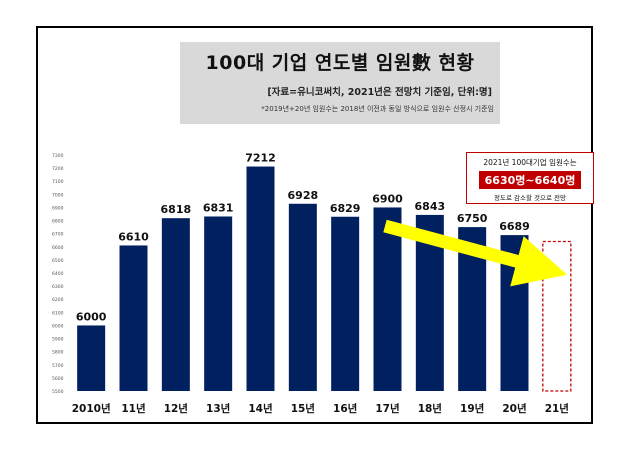  What do you see at coordinates (218, 408) in the screenshot?
I see `x-tick-label-3: 13년` at bounding box center [218, 408].